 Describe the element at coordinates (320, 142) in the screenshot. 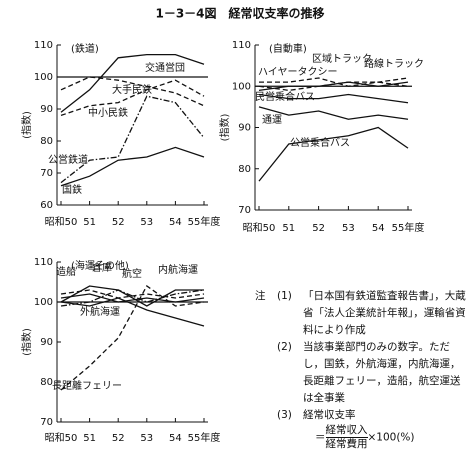

I see `series-label: 公営乗合バス` at that location.